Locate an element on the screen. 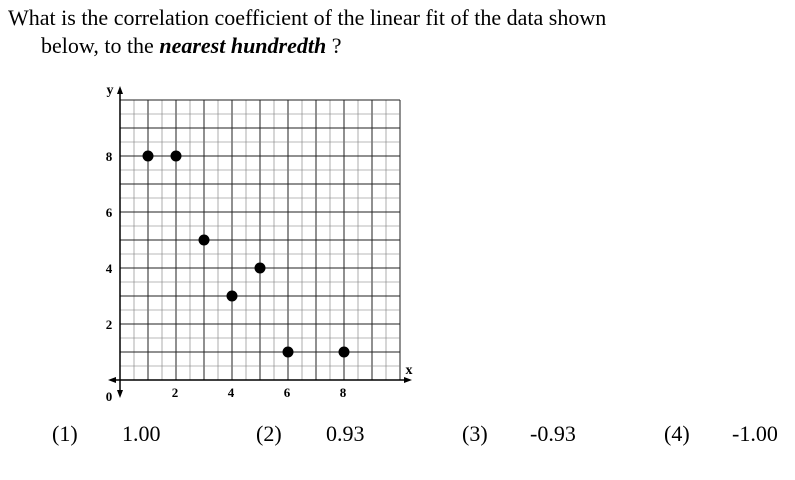 The image size is (795, 480). y-axis-label: y is located at coordinates (110, 90).